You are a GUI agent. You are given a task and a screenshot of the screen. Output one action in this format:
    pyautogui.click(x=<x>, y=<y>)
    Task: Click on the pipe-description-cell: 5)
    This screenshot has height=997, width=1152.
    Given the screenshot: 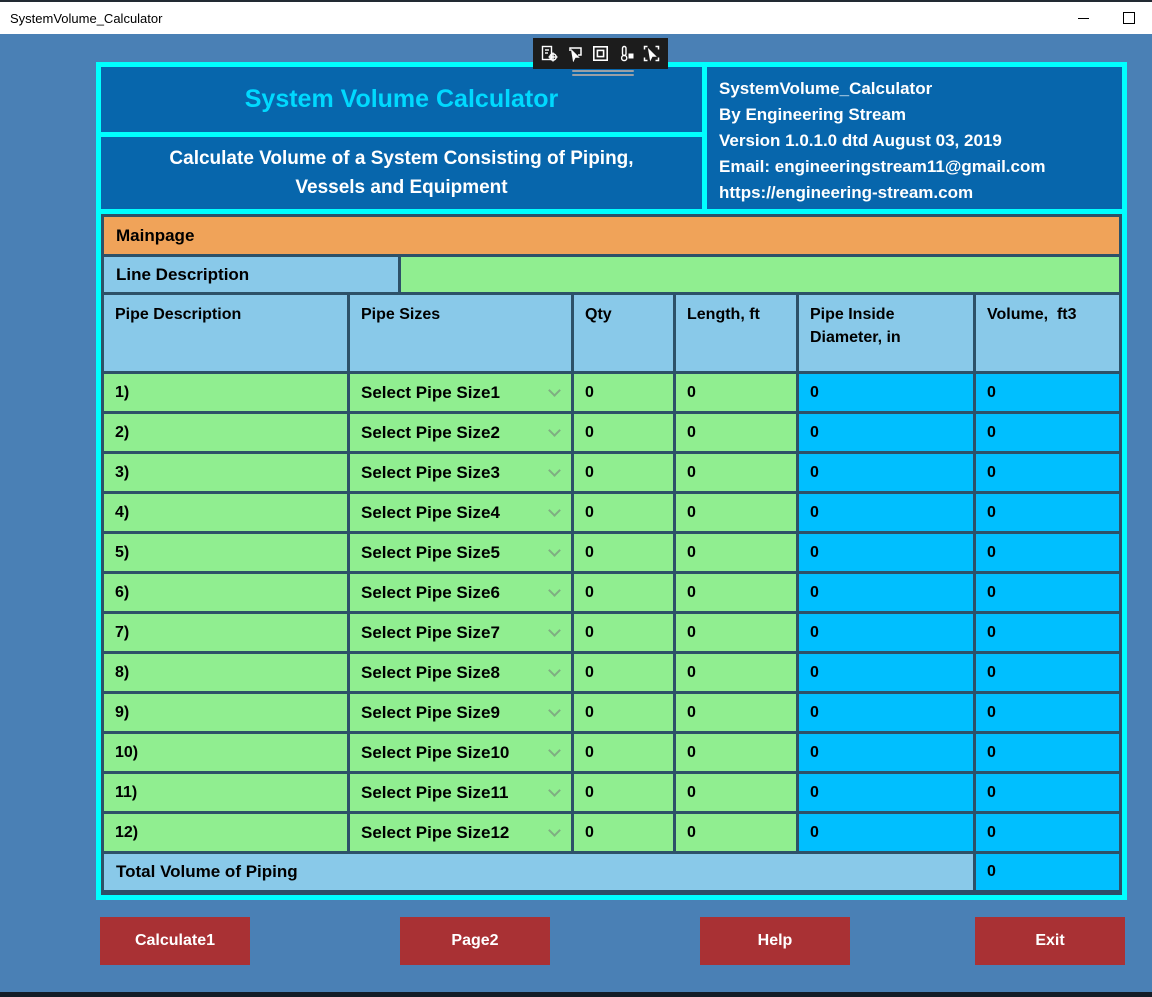 What is the action you would take?
    pyautogui.click(x=225, y=552)
    